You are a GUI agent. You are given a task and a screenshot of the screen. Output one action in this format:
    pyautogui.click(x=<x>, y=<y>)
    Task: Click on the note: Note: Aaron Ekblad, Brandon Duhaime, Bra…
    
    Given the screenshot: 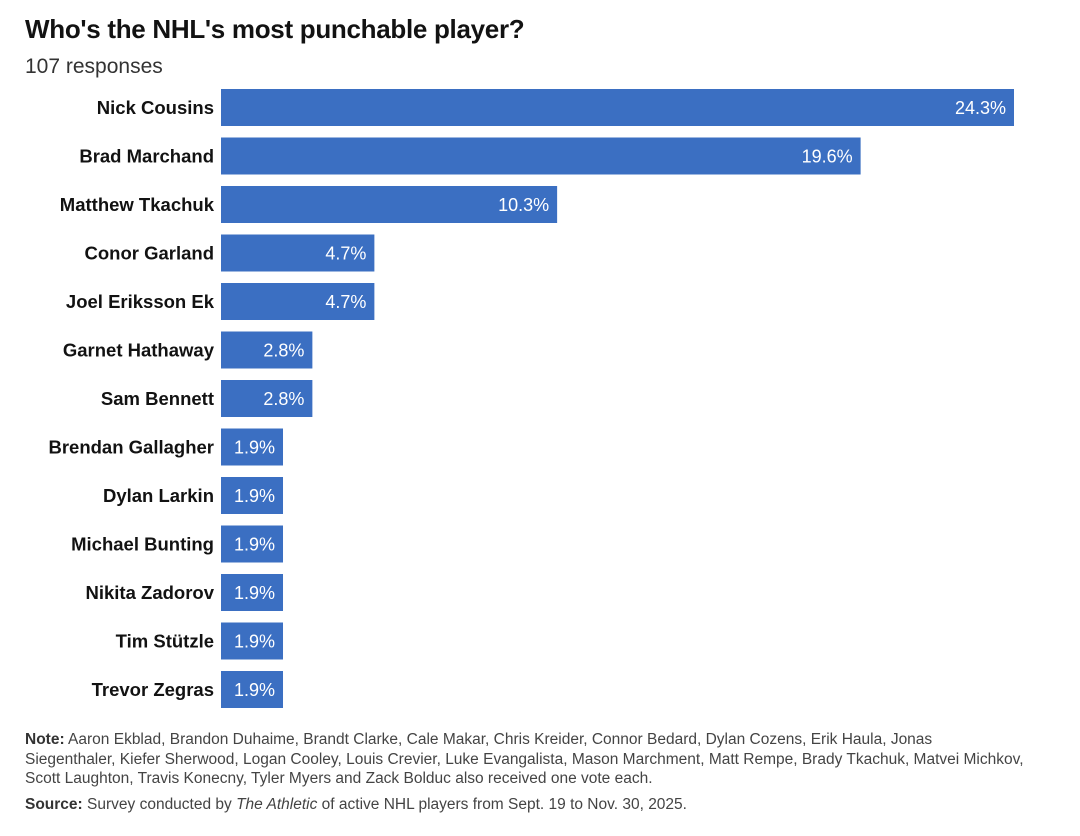 What is the action you would take?
    pyautogui.click(x=524, y=759)
    